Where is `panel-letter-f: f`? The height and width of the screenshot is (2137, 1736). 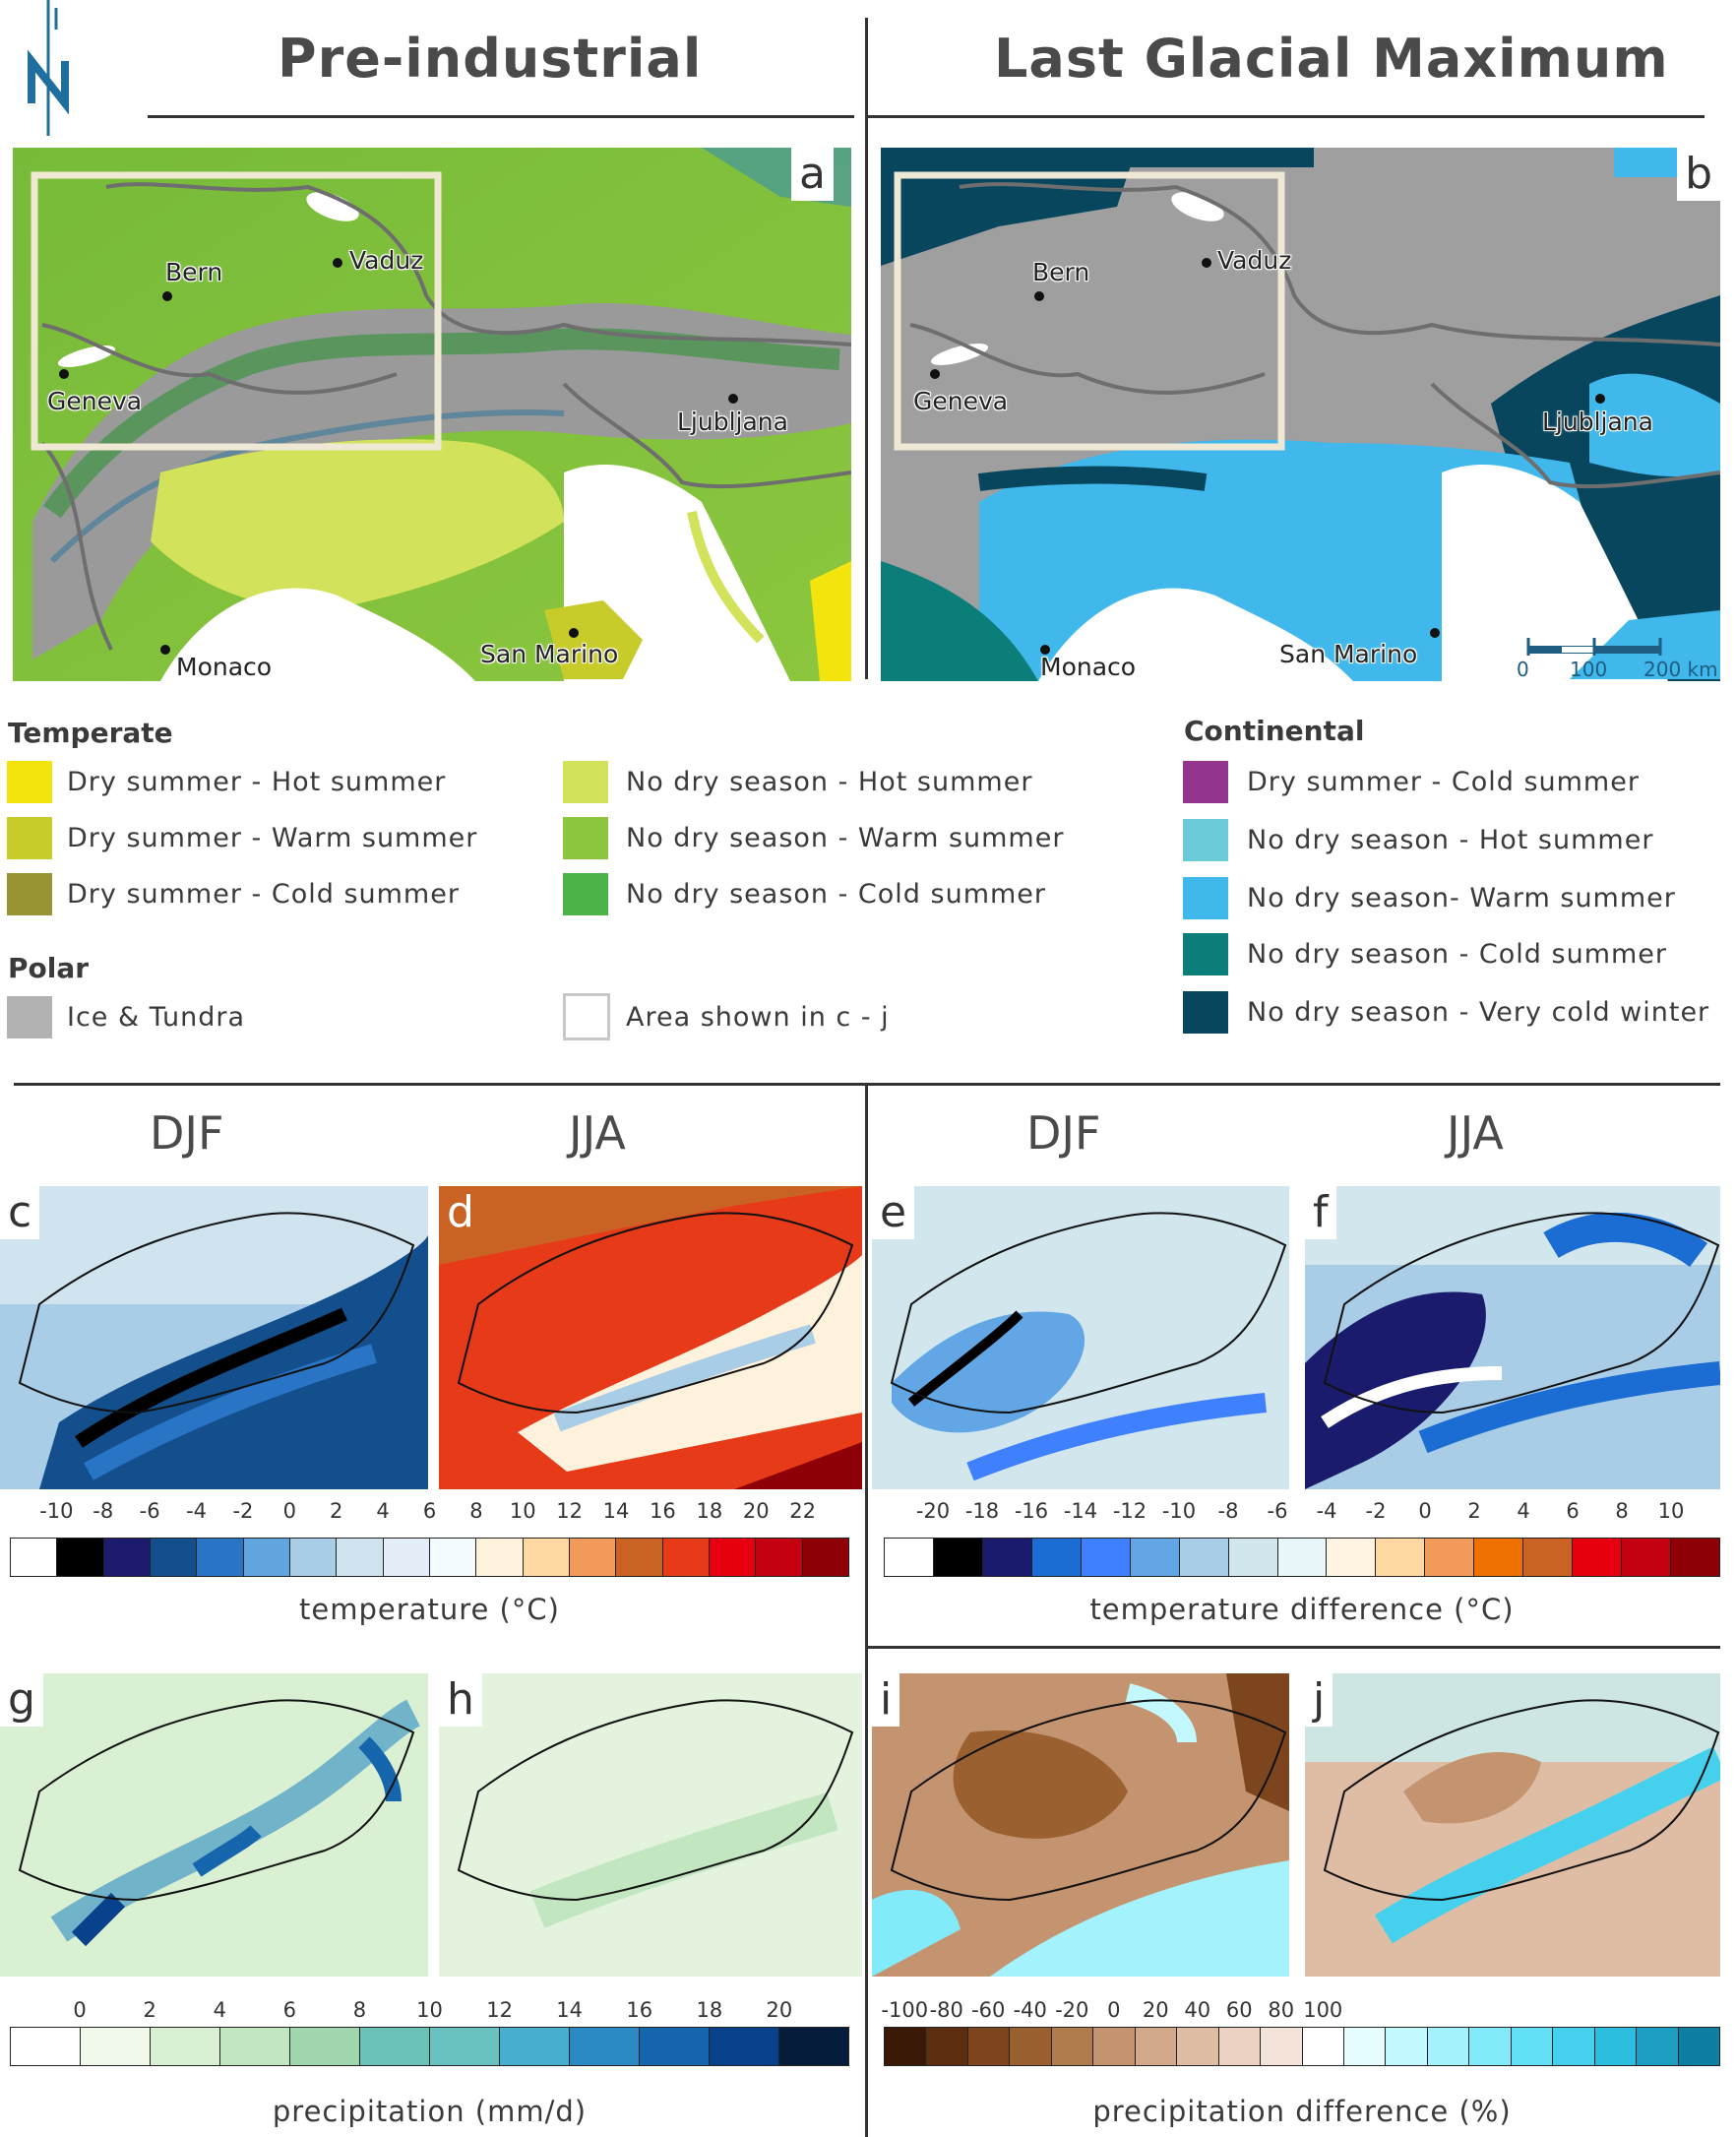
panel-letter-f: f is located at coordinates (1320, 1212).